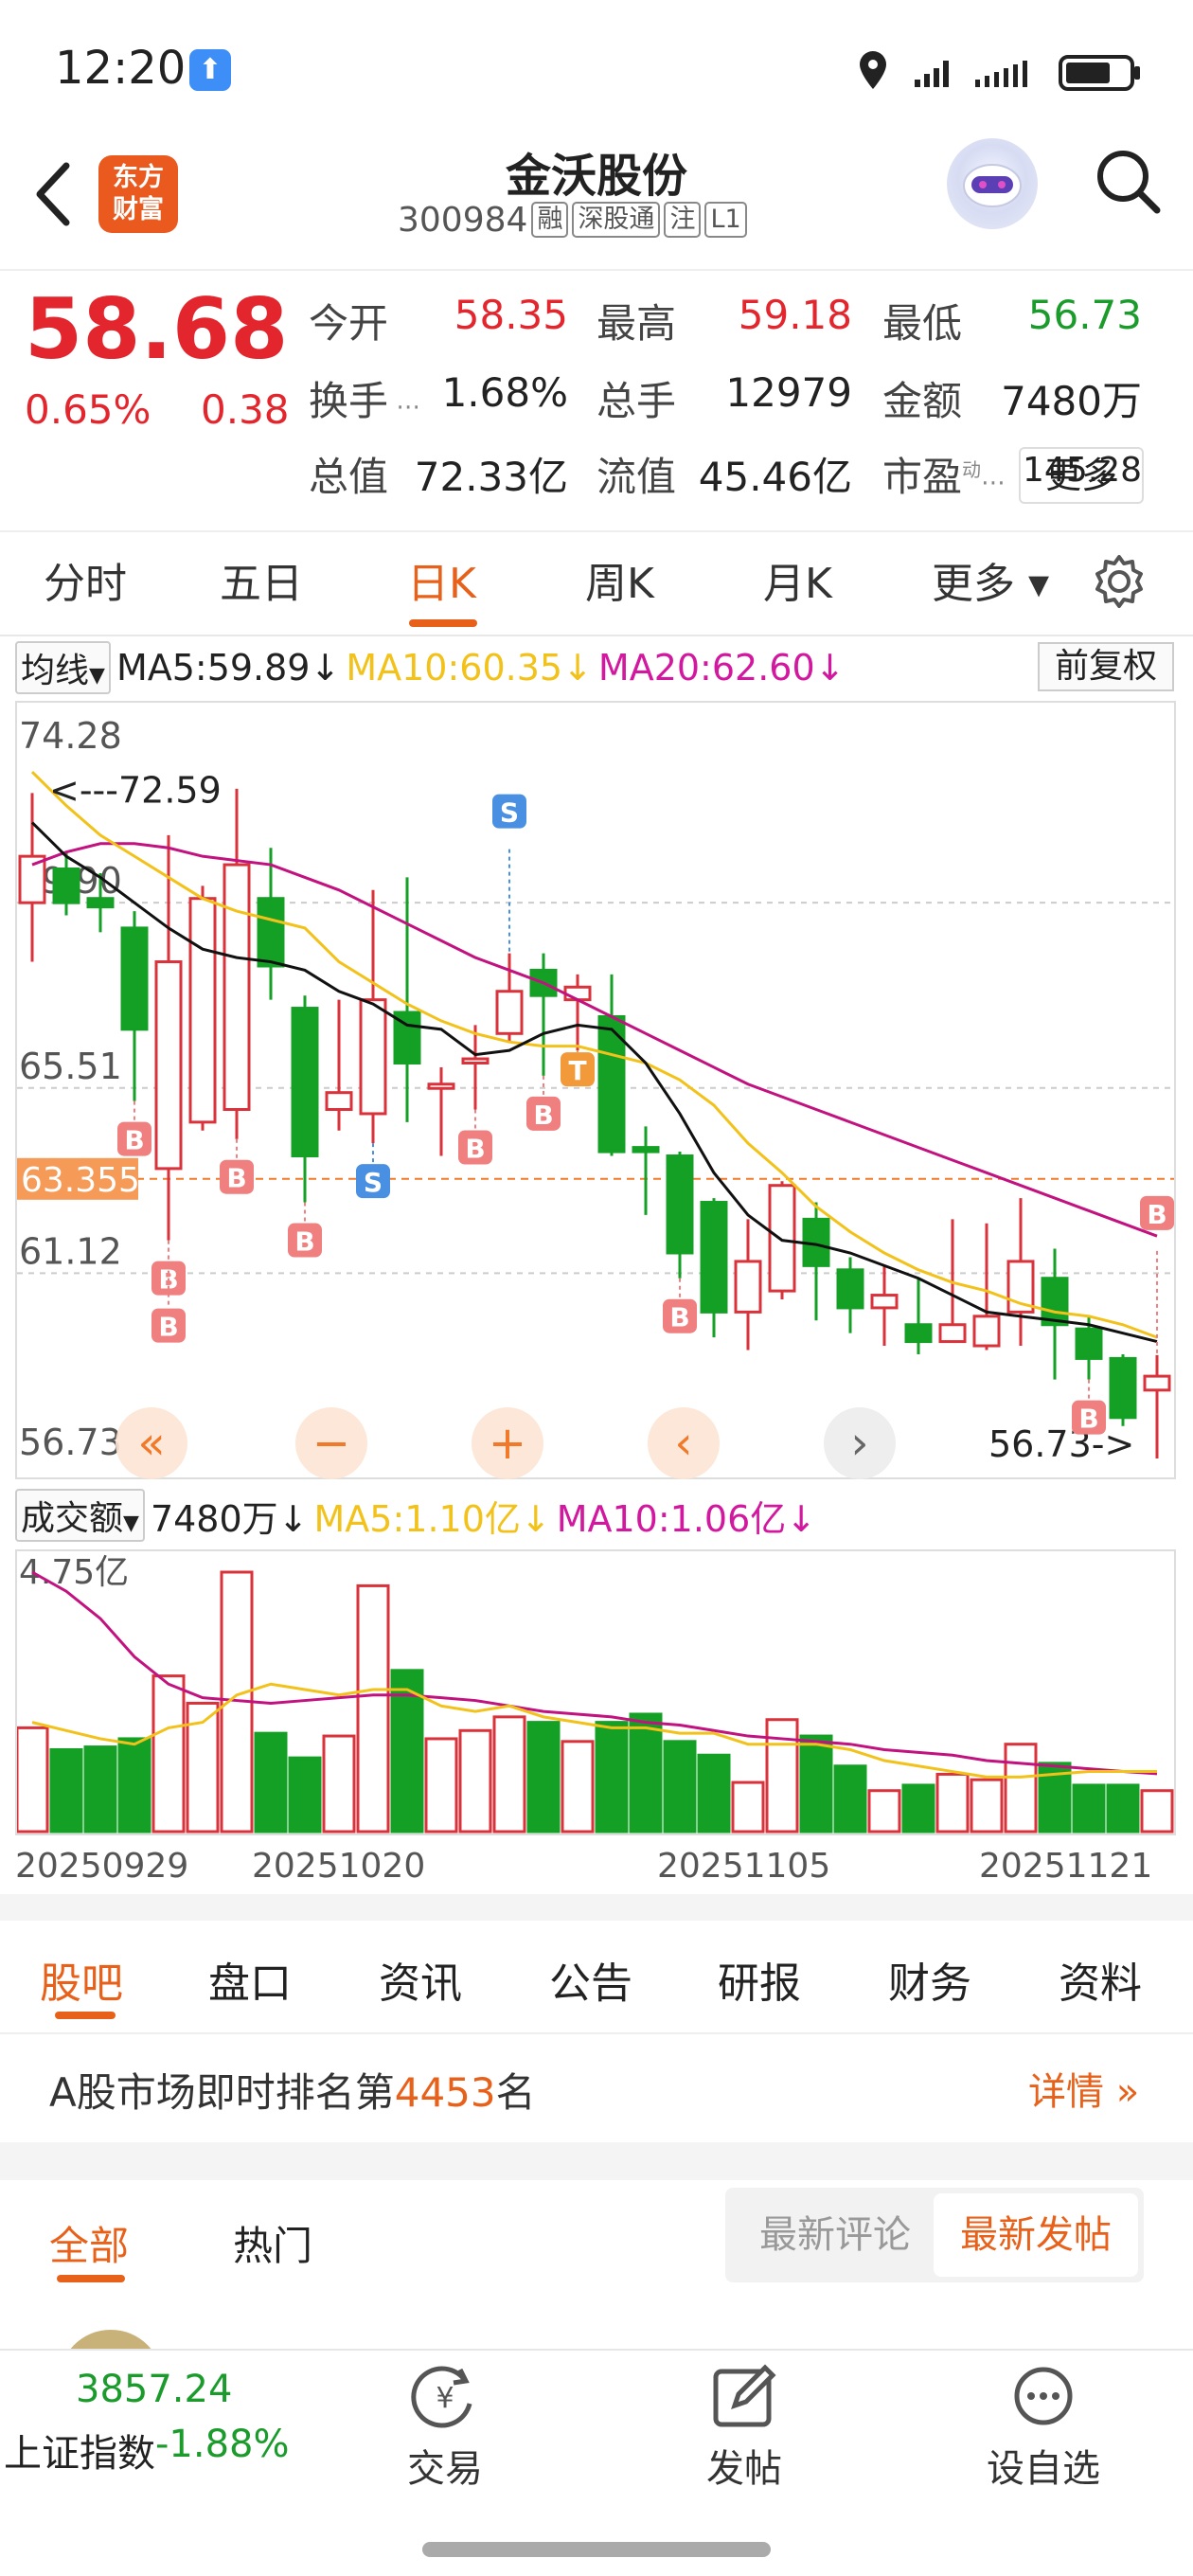 The image size is (1193, 2576). I want to click on period-tab: 更多 ▾, so click(991, 584).